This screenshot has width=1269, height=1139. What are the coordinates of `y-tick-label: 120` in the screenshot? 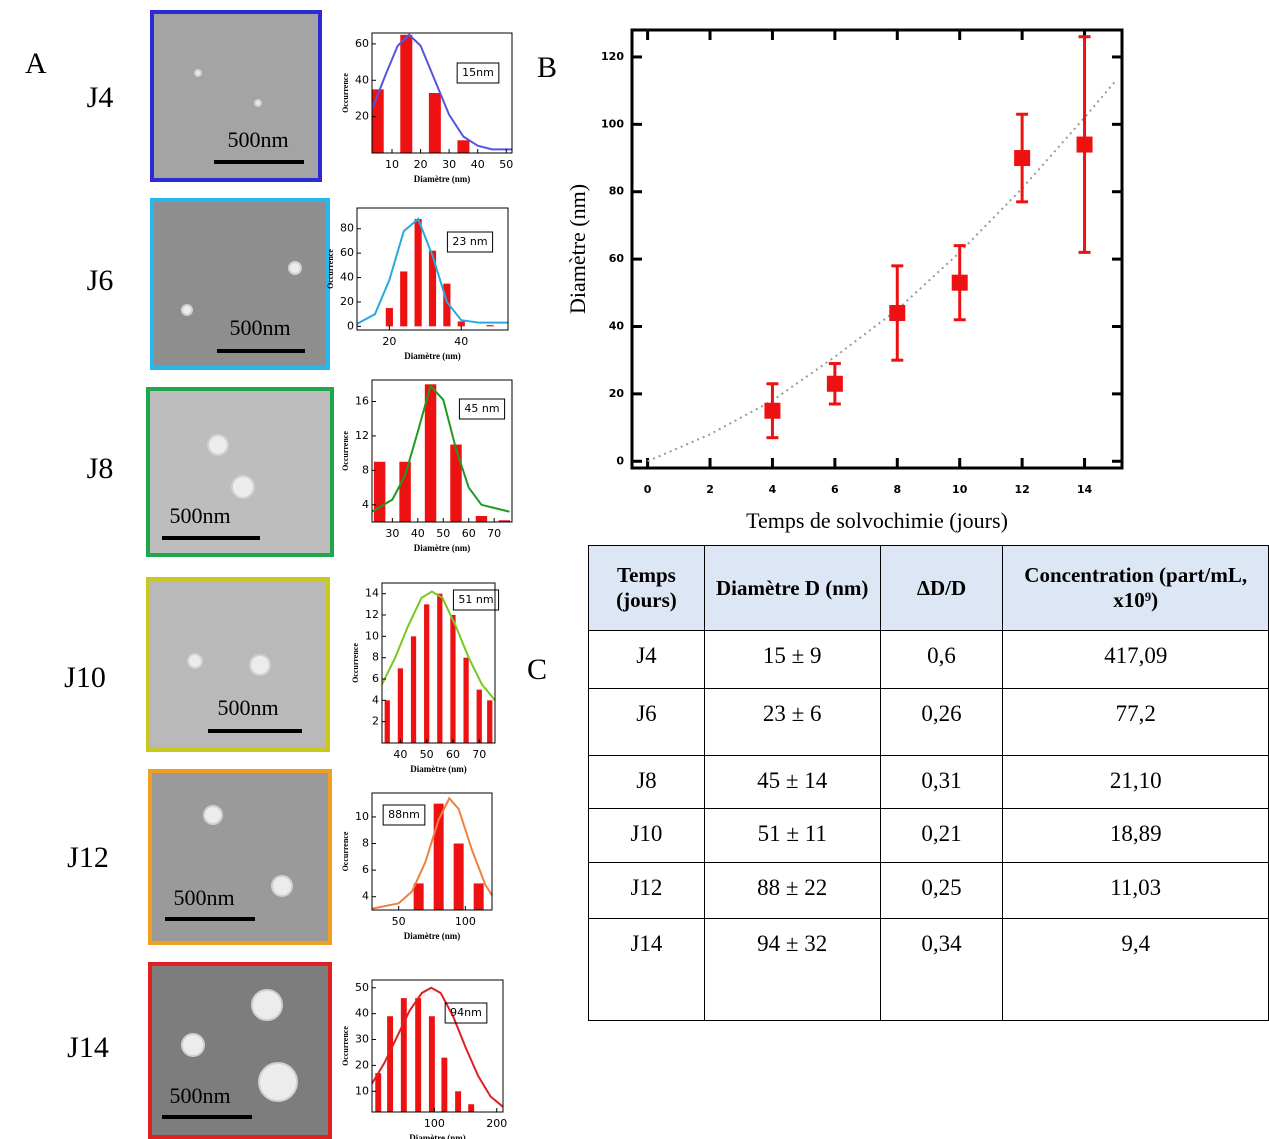 It's located at (612, 56).